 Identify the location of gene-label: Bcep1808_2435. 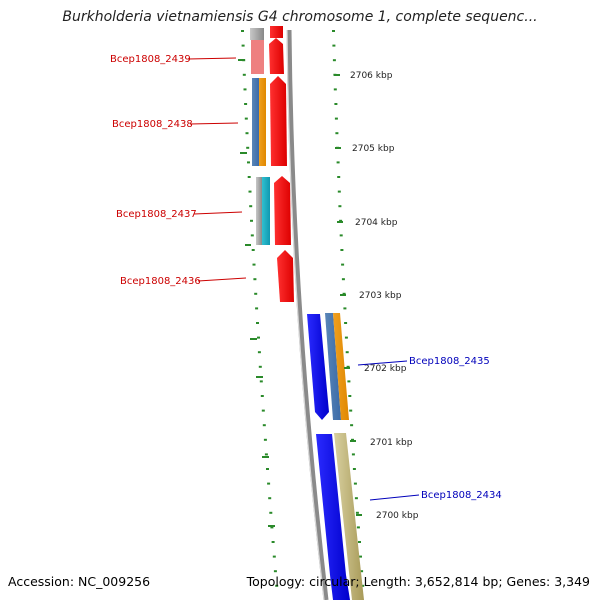
(449, 361).